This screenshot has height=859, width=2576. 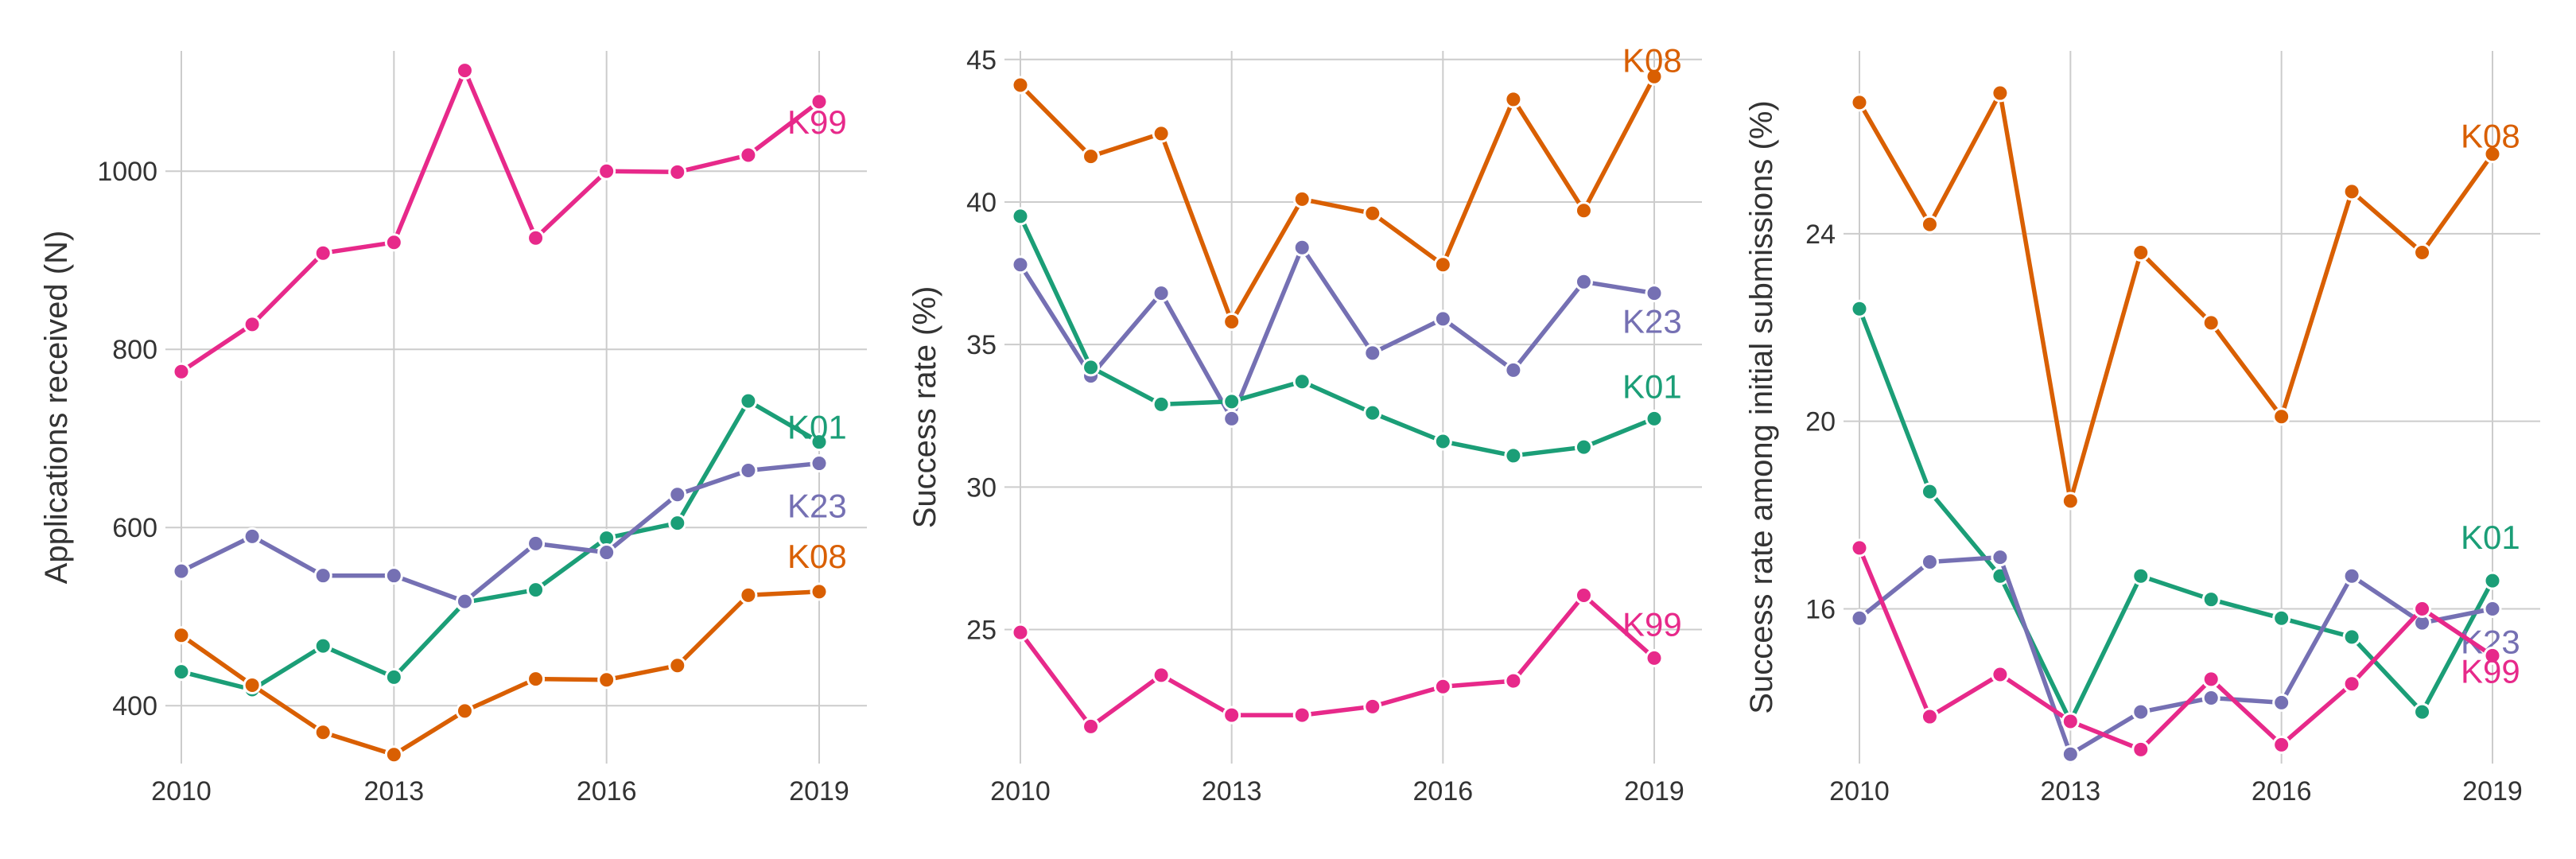 I want to click on series-line-k99, so click(x=2176, y=649).